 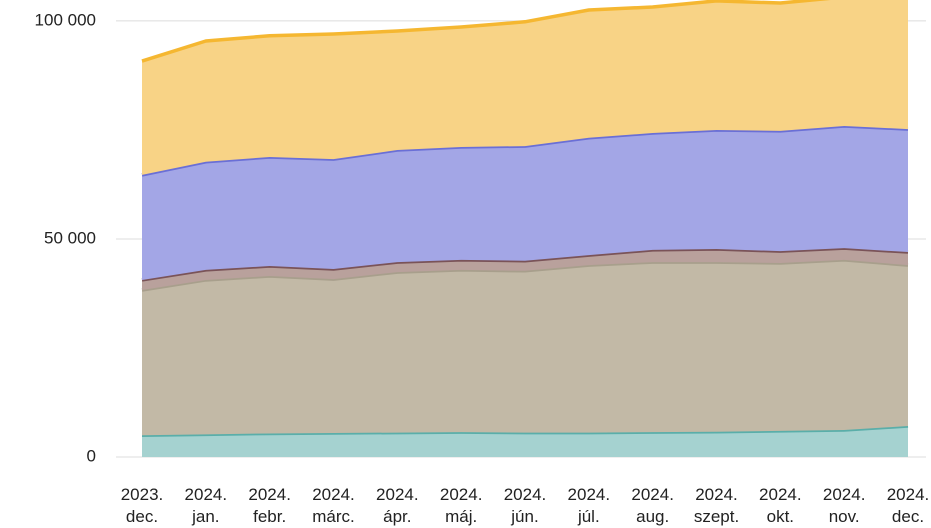 I want to click on x-tick-label: 2024. ápr., so click(x=397, y=505).